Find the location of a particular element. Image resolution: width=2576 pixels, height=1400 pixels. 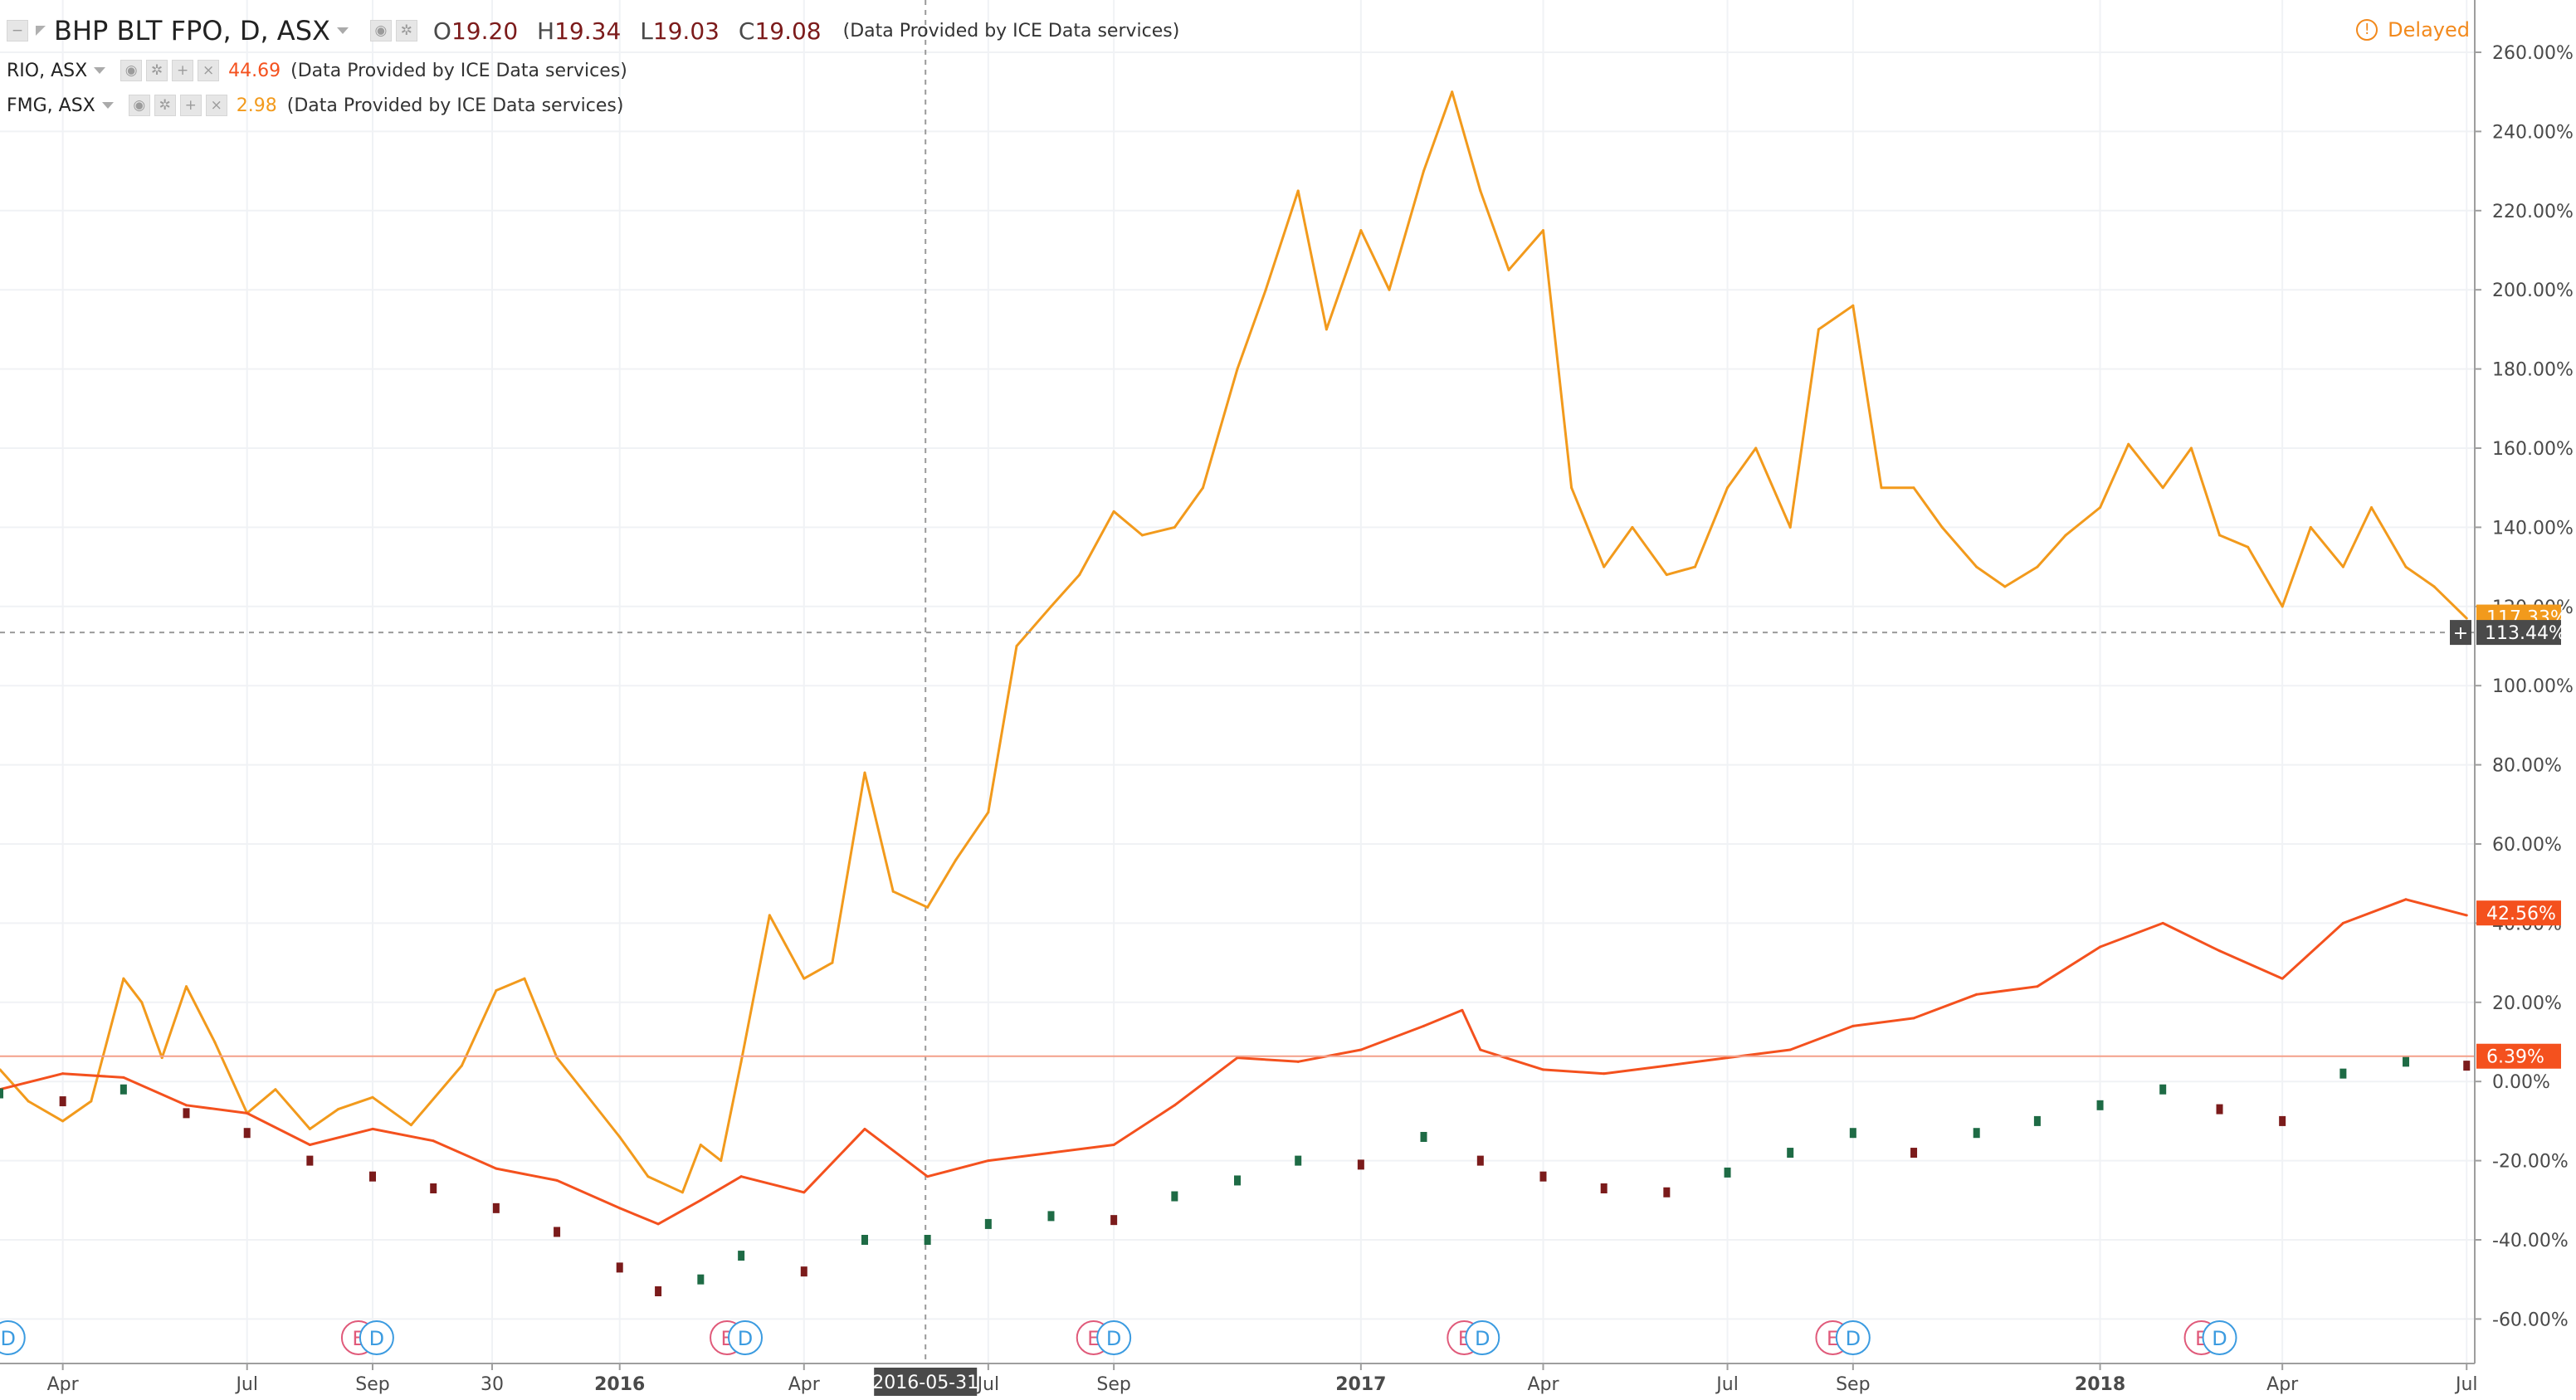

last-value-label-bg is located at coordinates (2518, 913).